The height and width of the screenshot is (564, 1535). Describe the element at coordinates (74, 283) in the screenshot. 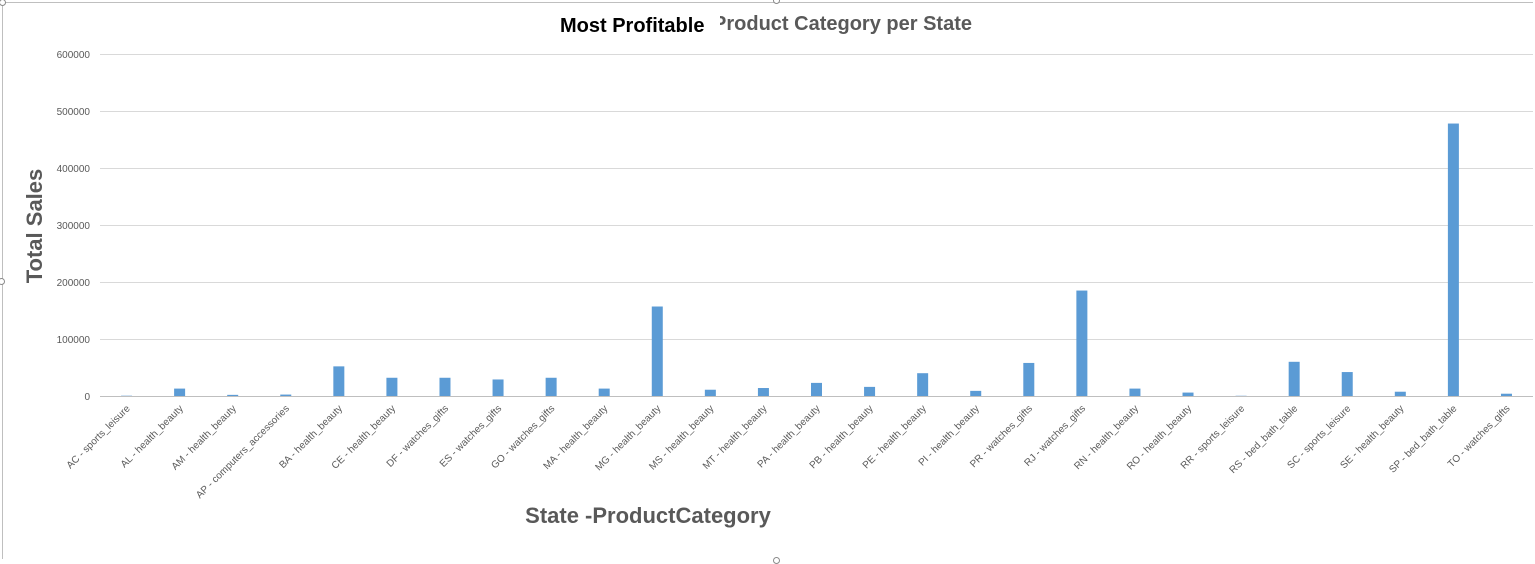

I see `y-tick-label: 200000` at that location.